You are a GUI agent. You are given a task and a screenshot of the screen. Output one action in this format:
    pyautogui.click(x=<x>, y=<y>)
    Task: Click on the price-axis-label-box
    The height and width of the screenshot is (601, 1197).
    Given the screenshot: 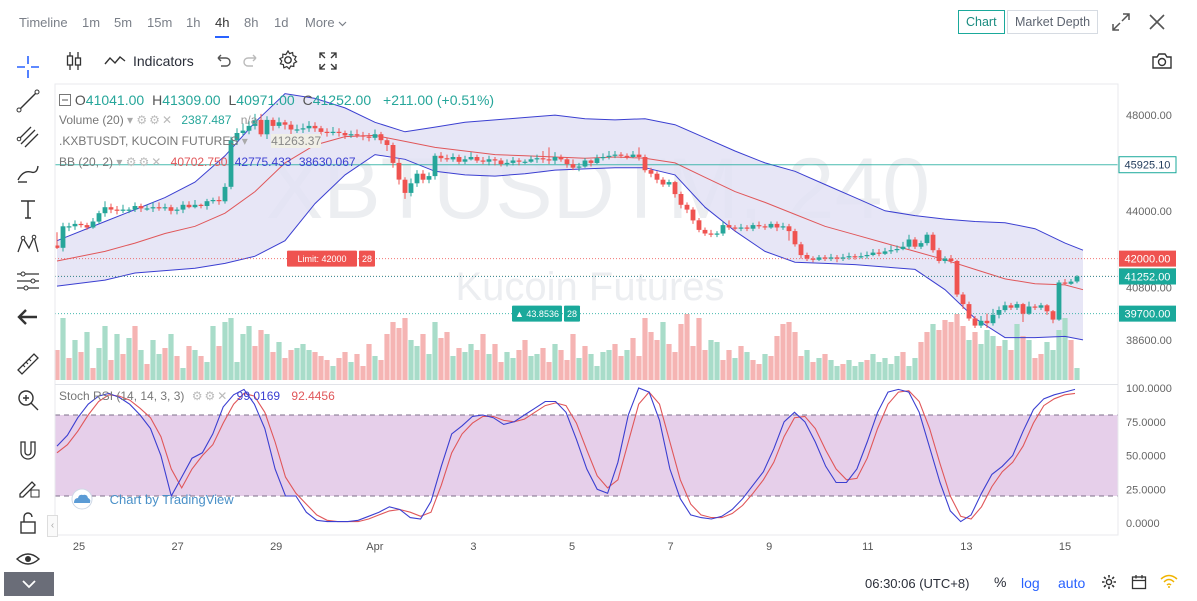 What is the action you would take?
    pyautogui.click(x=1147, y=165)
    